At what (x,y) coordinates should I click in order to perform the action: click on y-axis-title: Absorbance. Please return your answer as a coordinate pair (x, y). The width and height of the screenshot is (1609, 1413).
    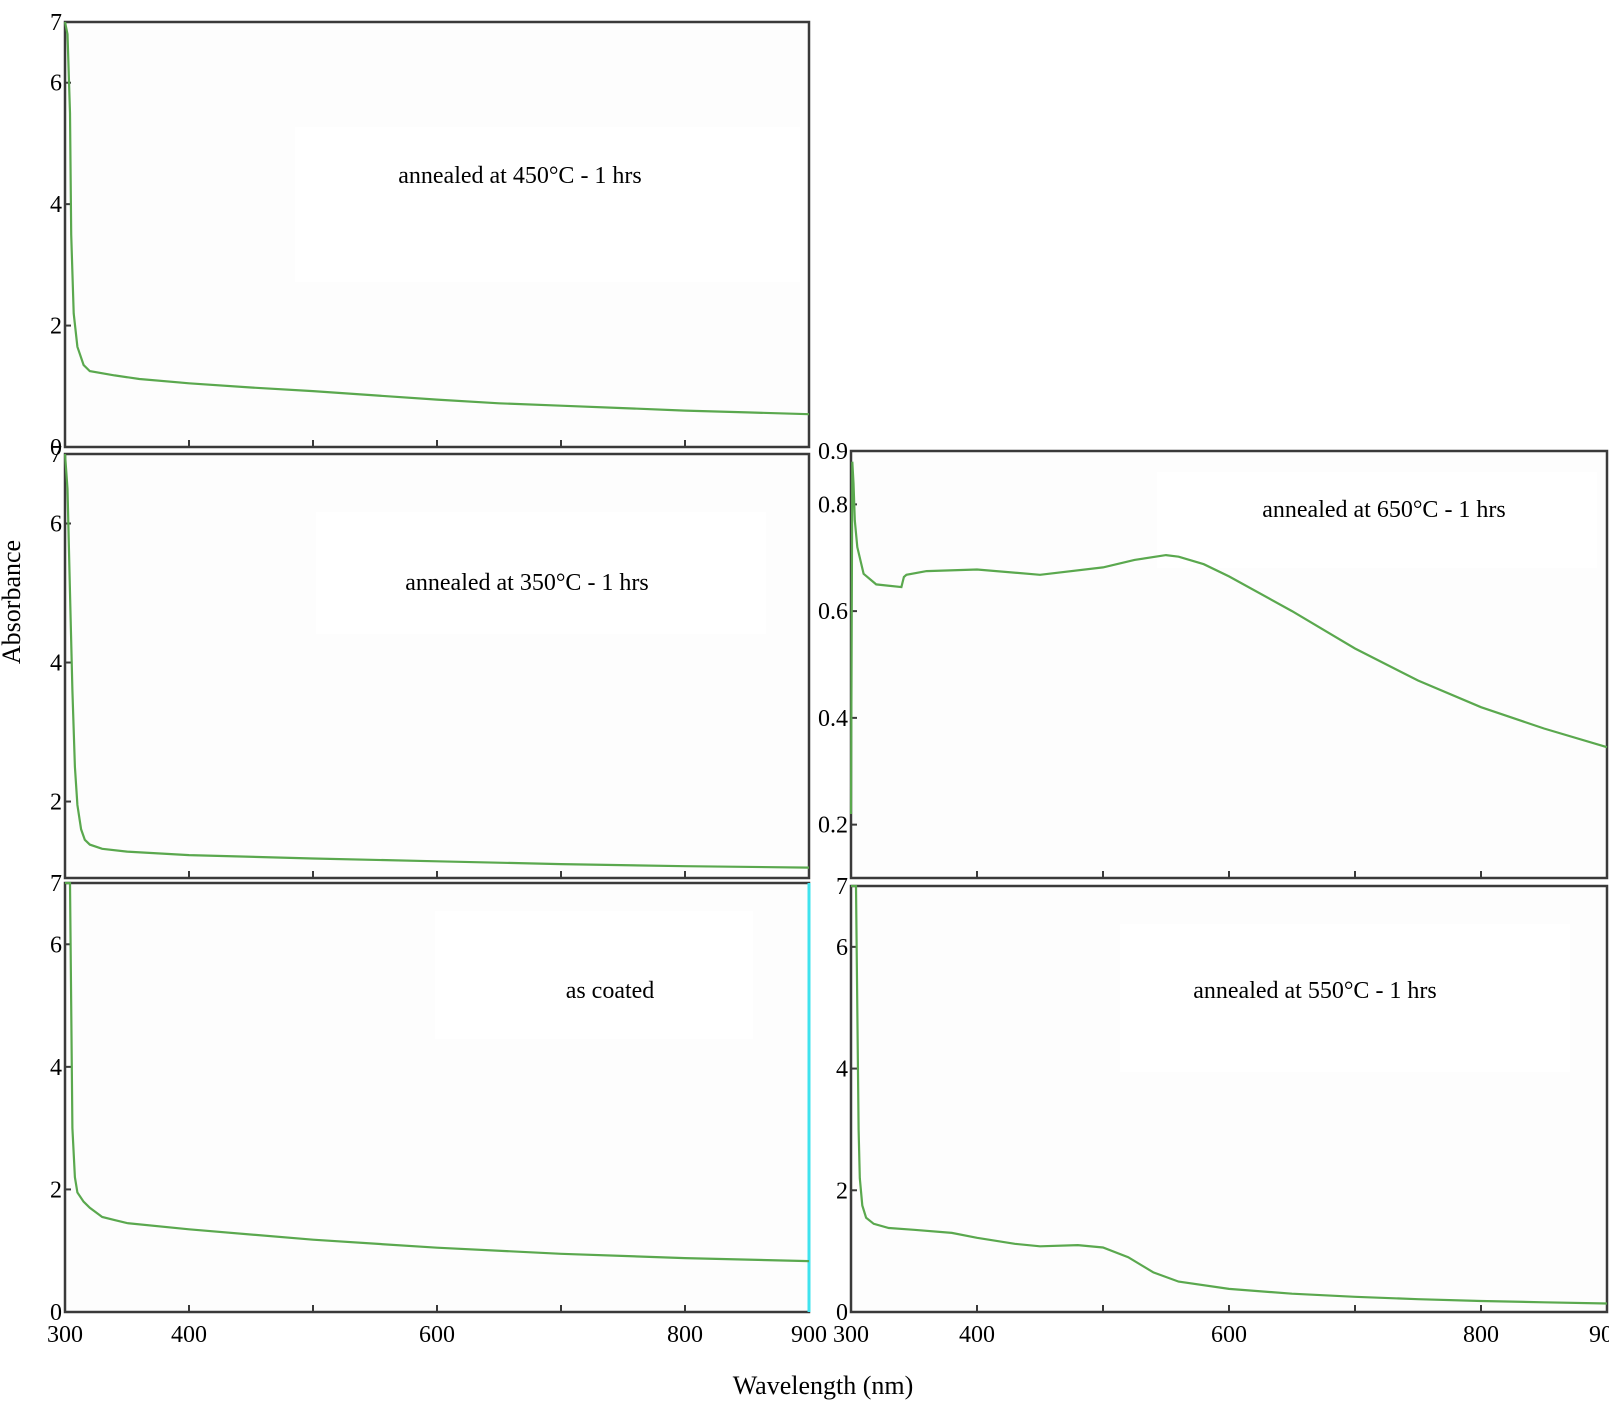
    Looking at the image, I should click on (13, 602).